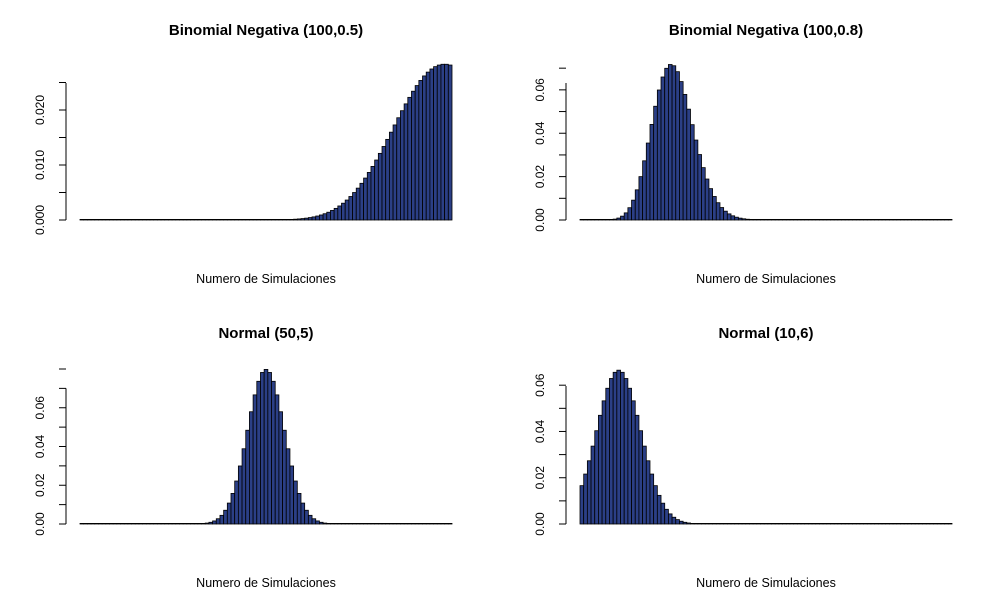 Image resolution: width=1000 pixels, height=612 pixels. Describe the element at coordinates (40, 165) in the screenshot. I see `y-tick-label: 0.010` at that location.